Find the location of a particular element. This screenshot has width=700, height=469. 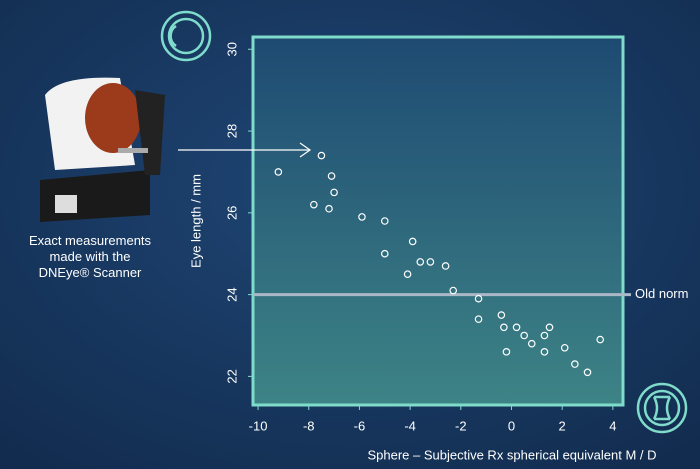

y-tick-label: 28 is located at coordinates (231, 131).